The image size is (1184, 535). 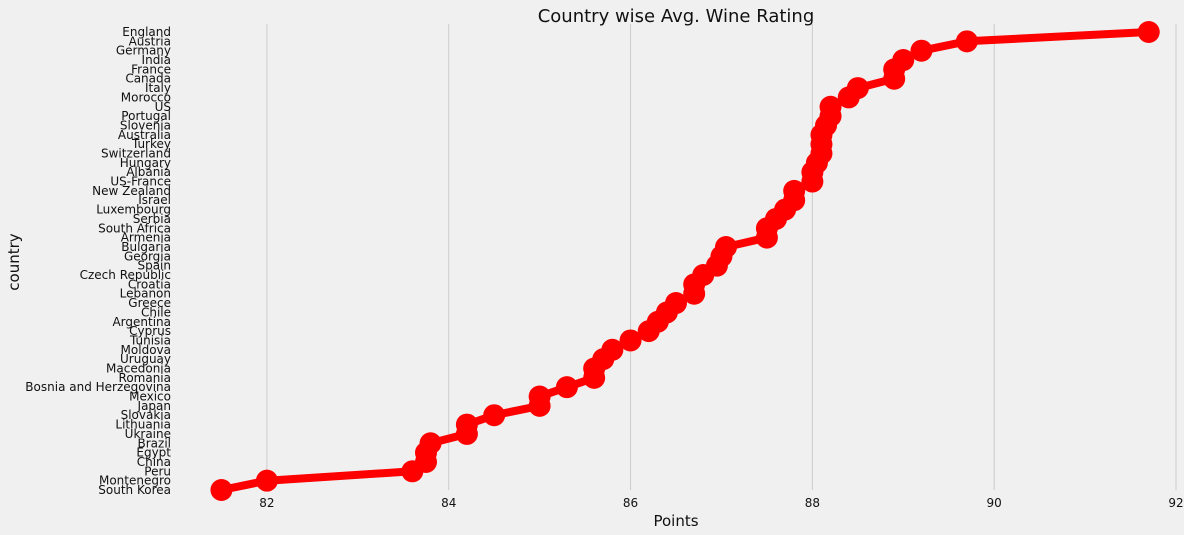 I want to click on y-tick-label: Slovakia, so click(x=146, y=415).